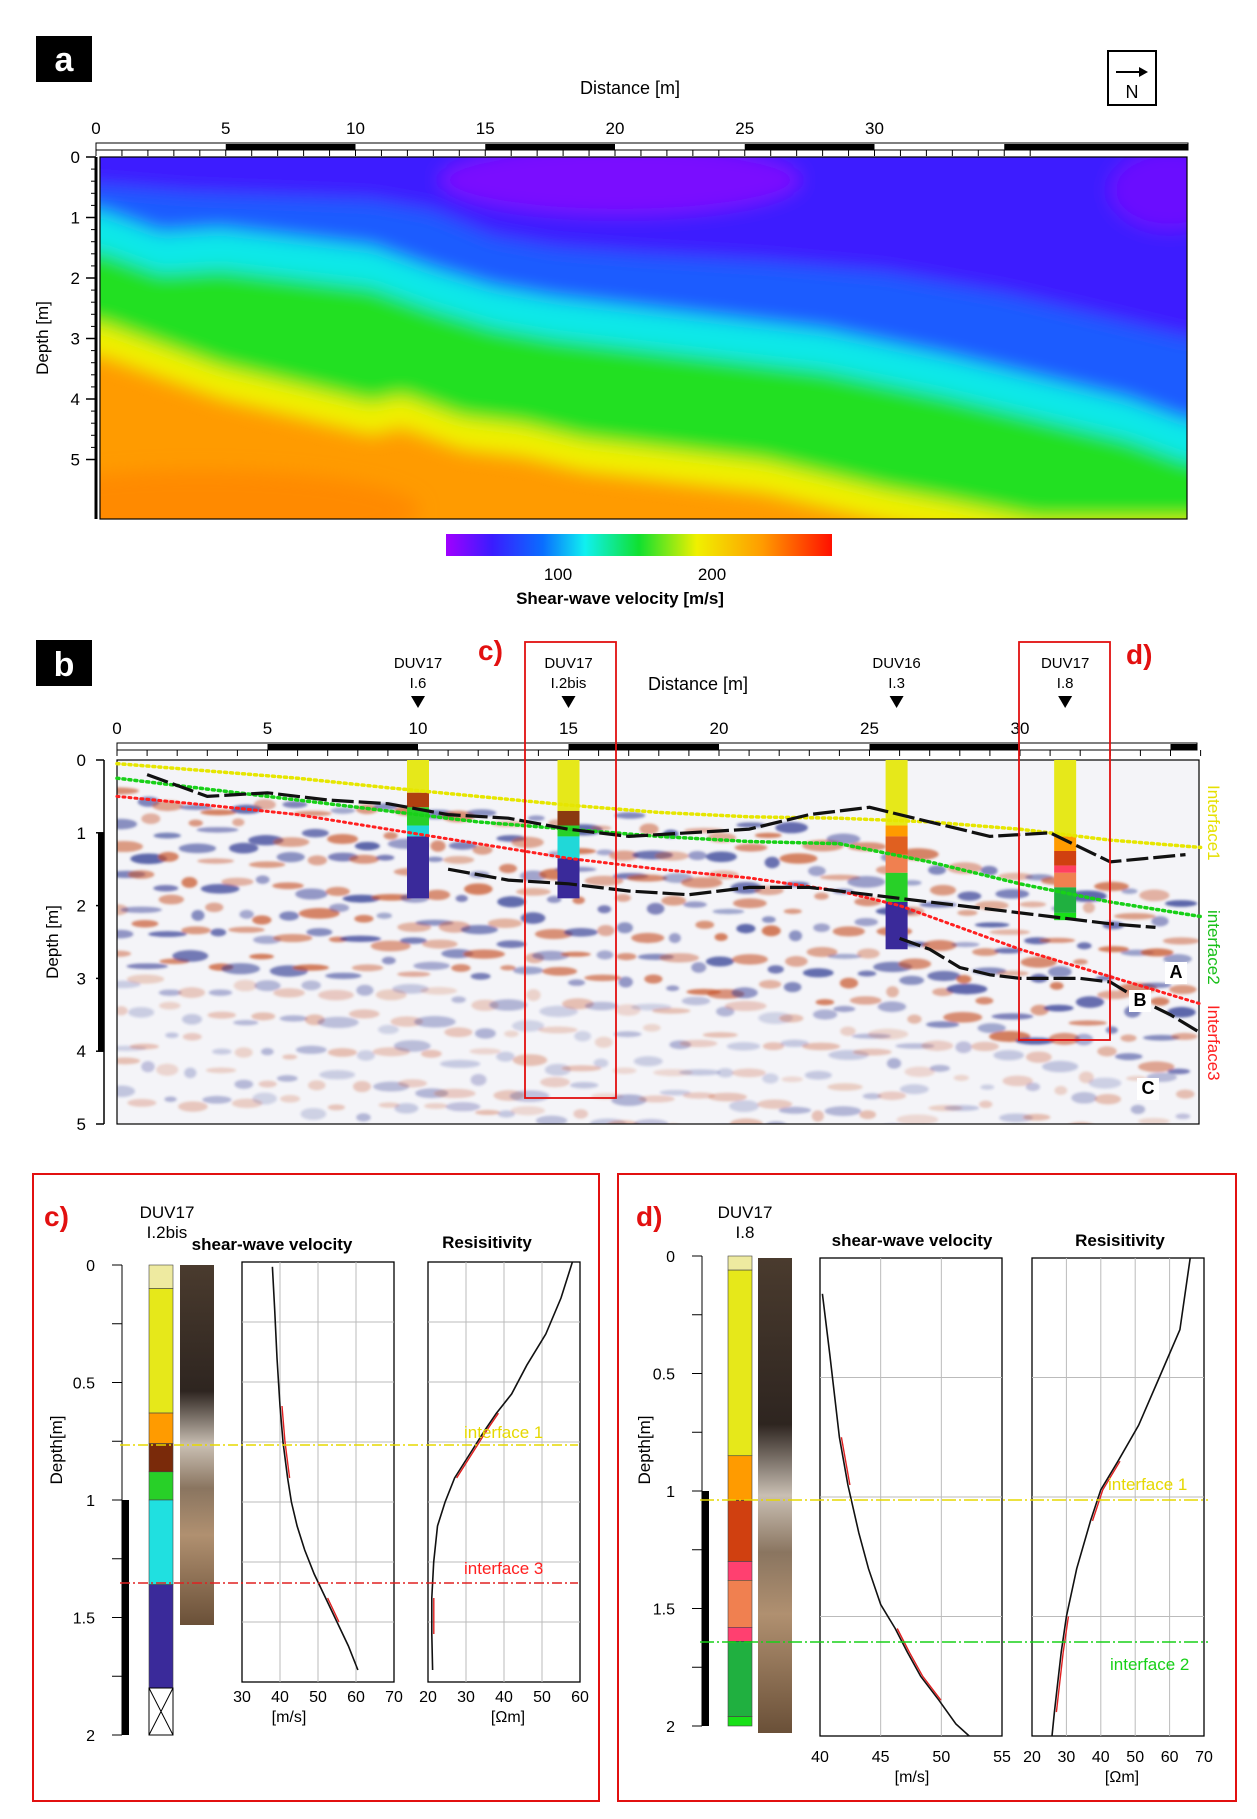  What do you see at coordinates (56, 1216) in the screenshot?
I see `panel-c-label: c)` at bounding box center [56, 1216].